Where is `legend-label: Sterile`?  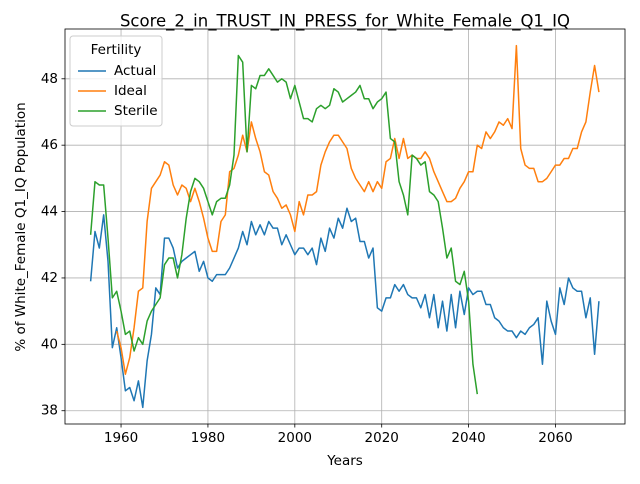 legend-label: Sterile is located at coordinates (136, 111).